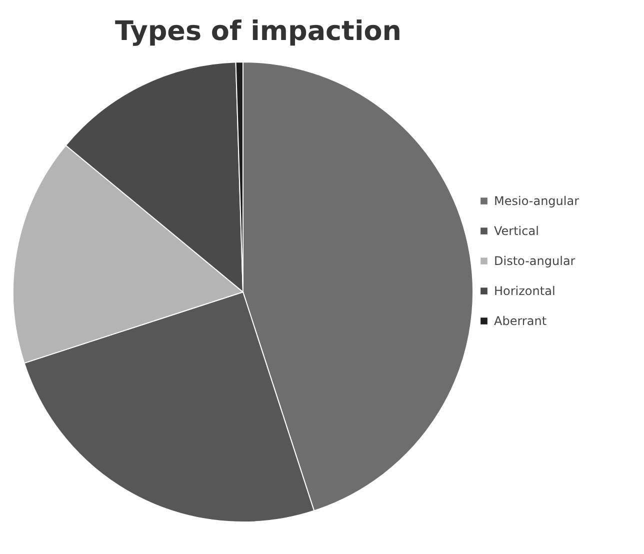 Image resolution: width=644 pixels, height=554 pixels. I want to click on legend-label: Disto-angular, so click(535, 261).